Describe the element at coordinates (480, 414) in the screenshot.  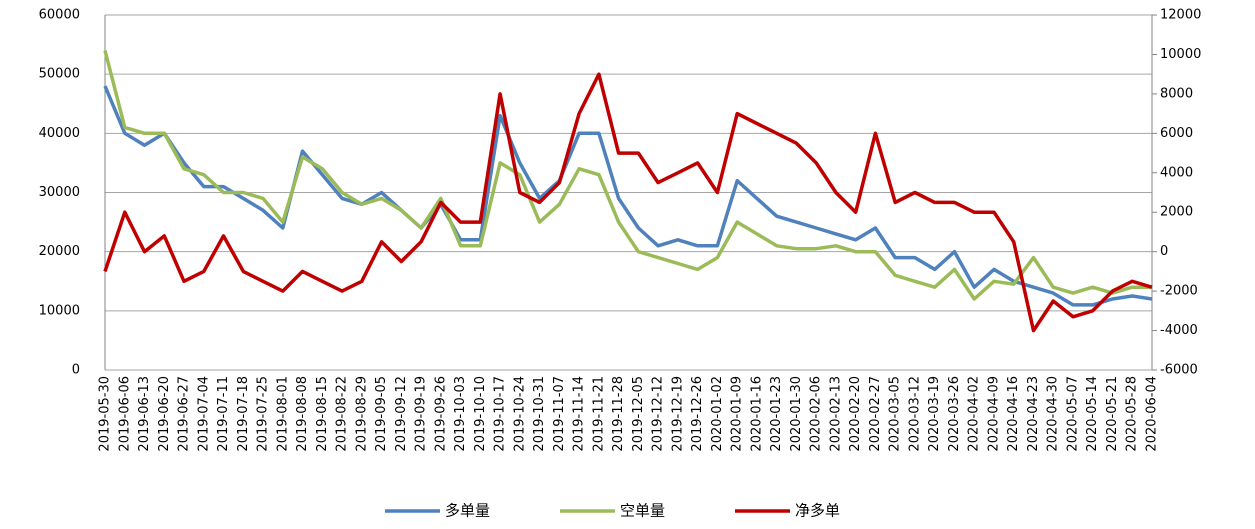
I see `x-tick-label: 2019-10-10` at that location.